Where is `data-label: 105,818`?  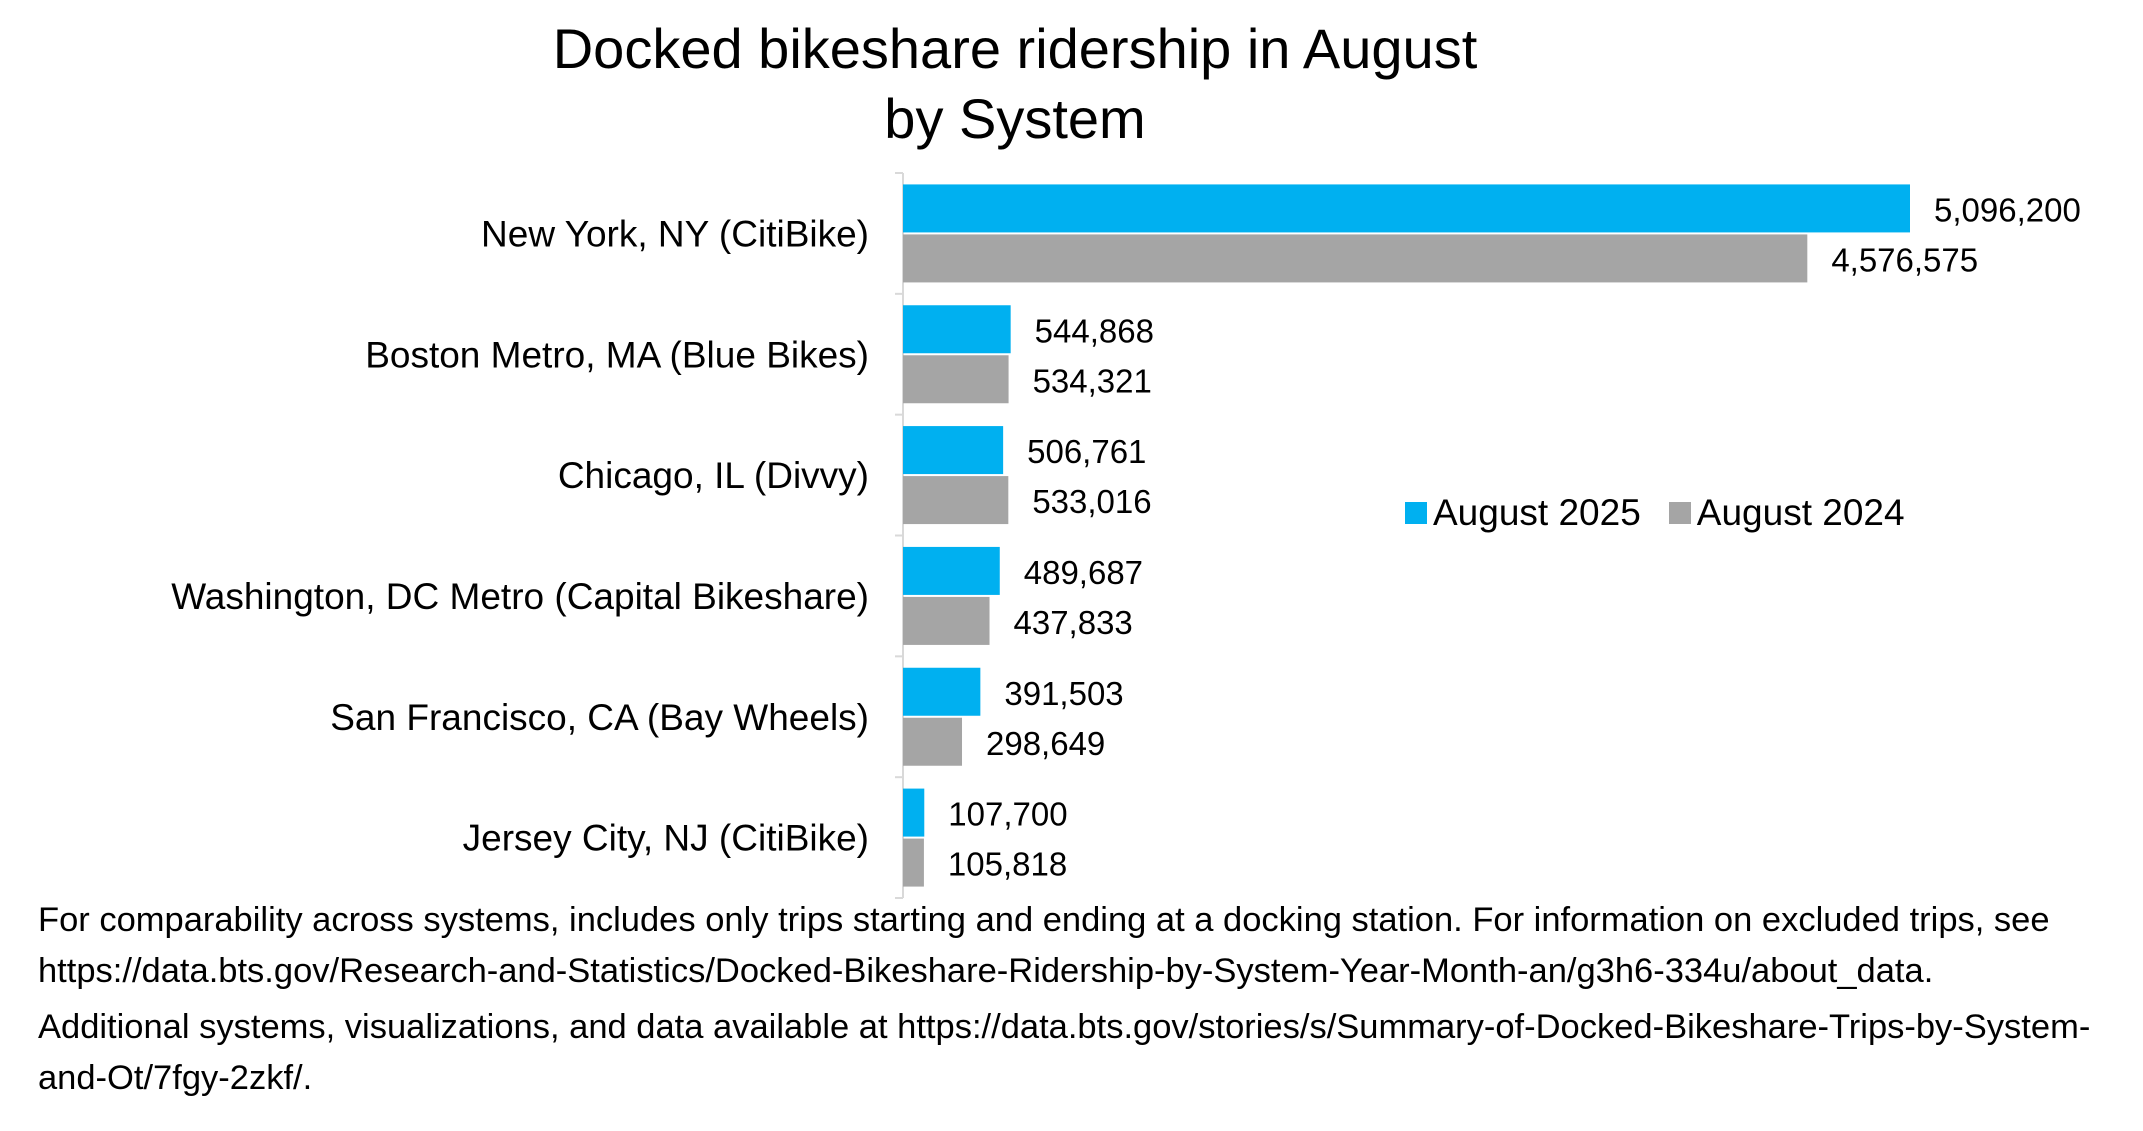
data-label: 105,818 is located at coordinates (1007, 864).